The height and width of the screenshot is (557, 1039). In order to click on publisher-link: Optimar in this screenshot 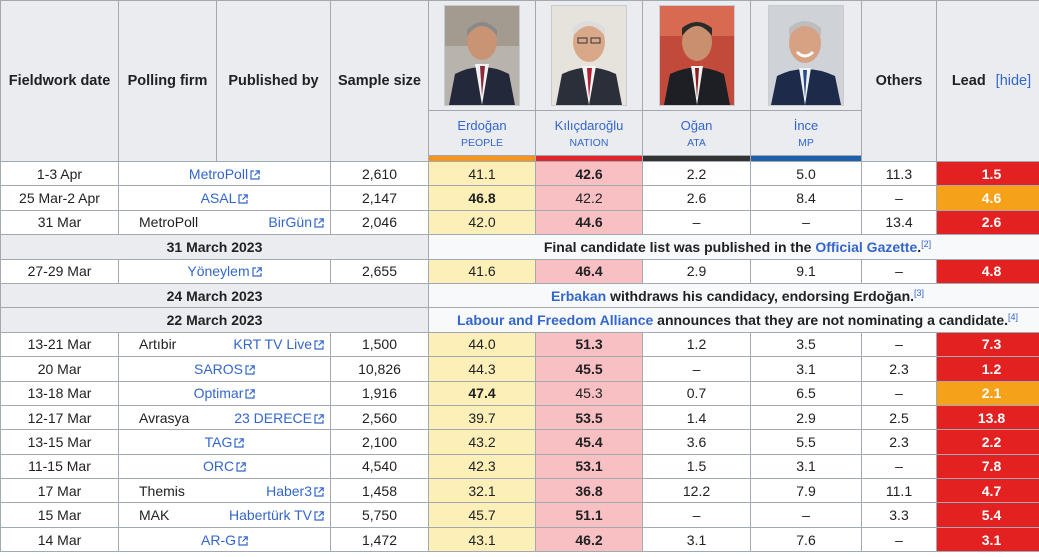, I will do `click(225, 393)`.